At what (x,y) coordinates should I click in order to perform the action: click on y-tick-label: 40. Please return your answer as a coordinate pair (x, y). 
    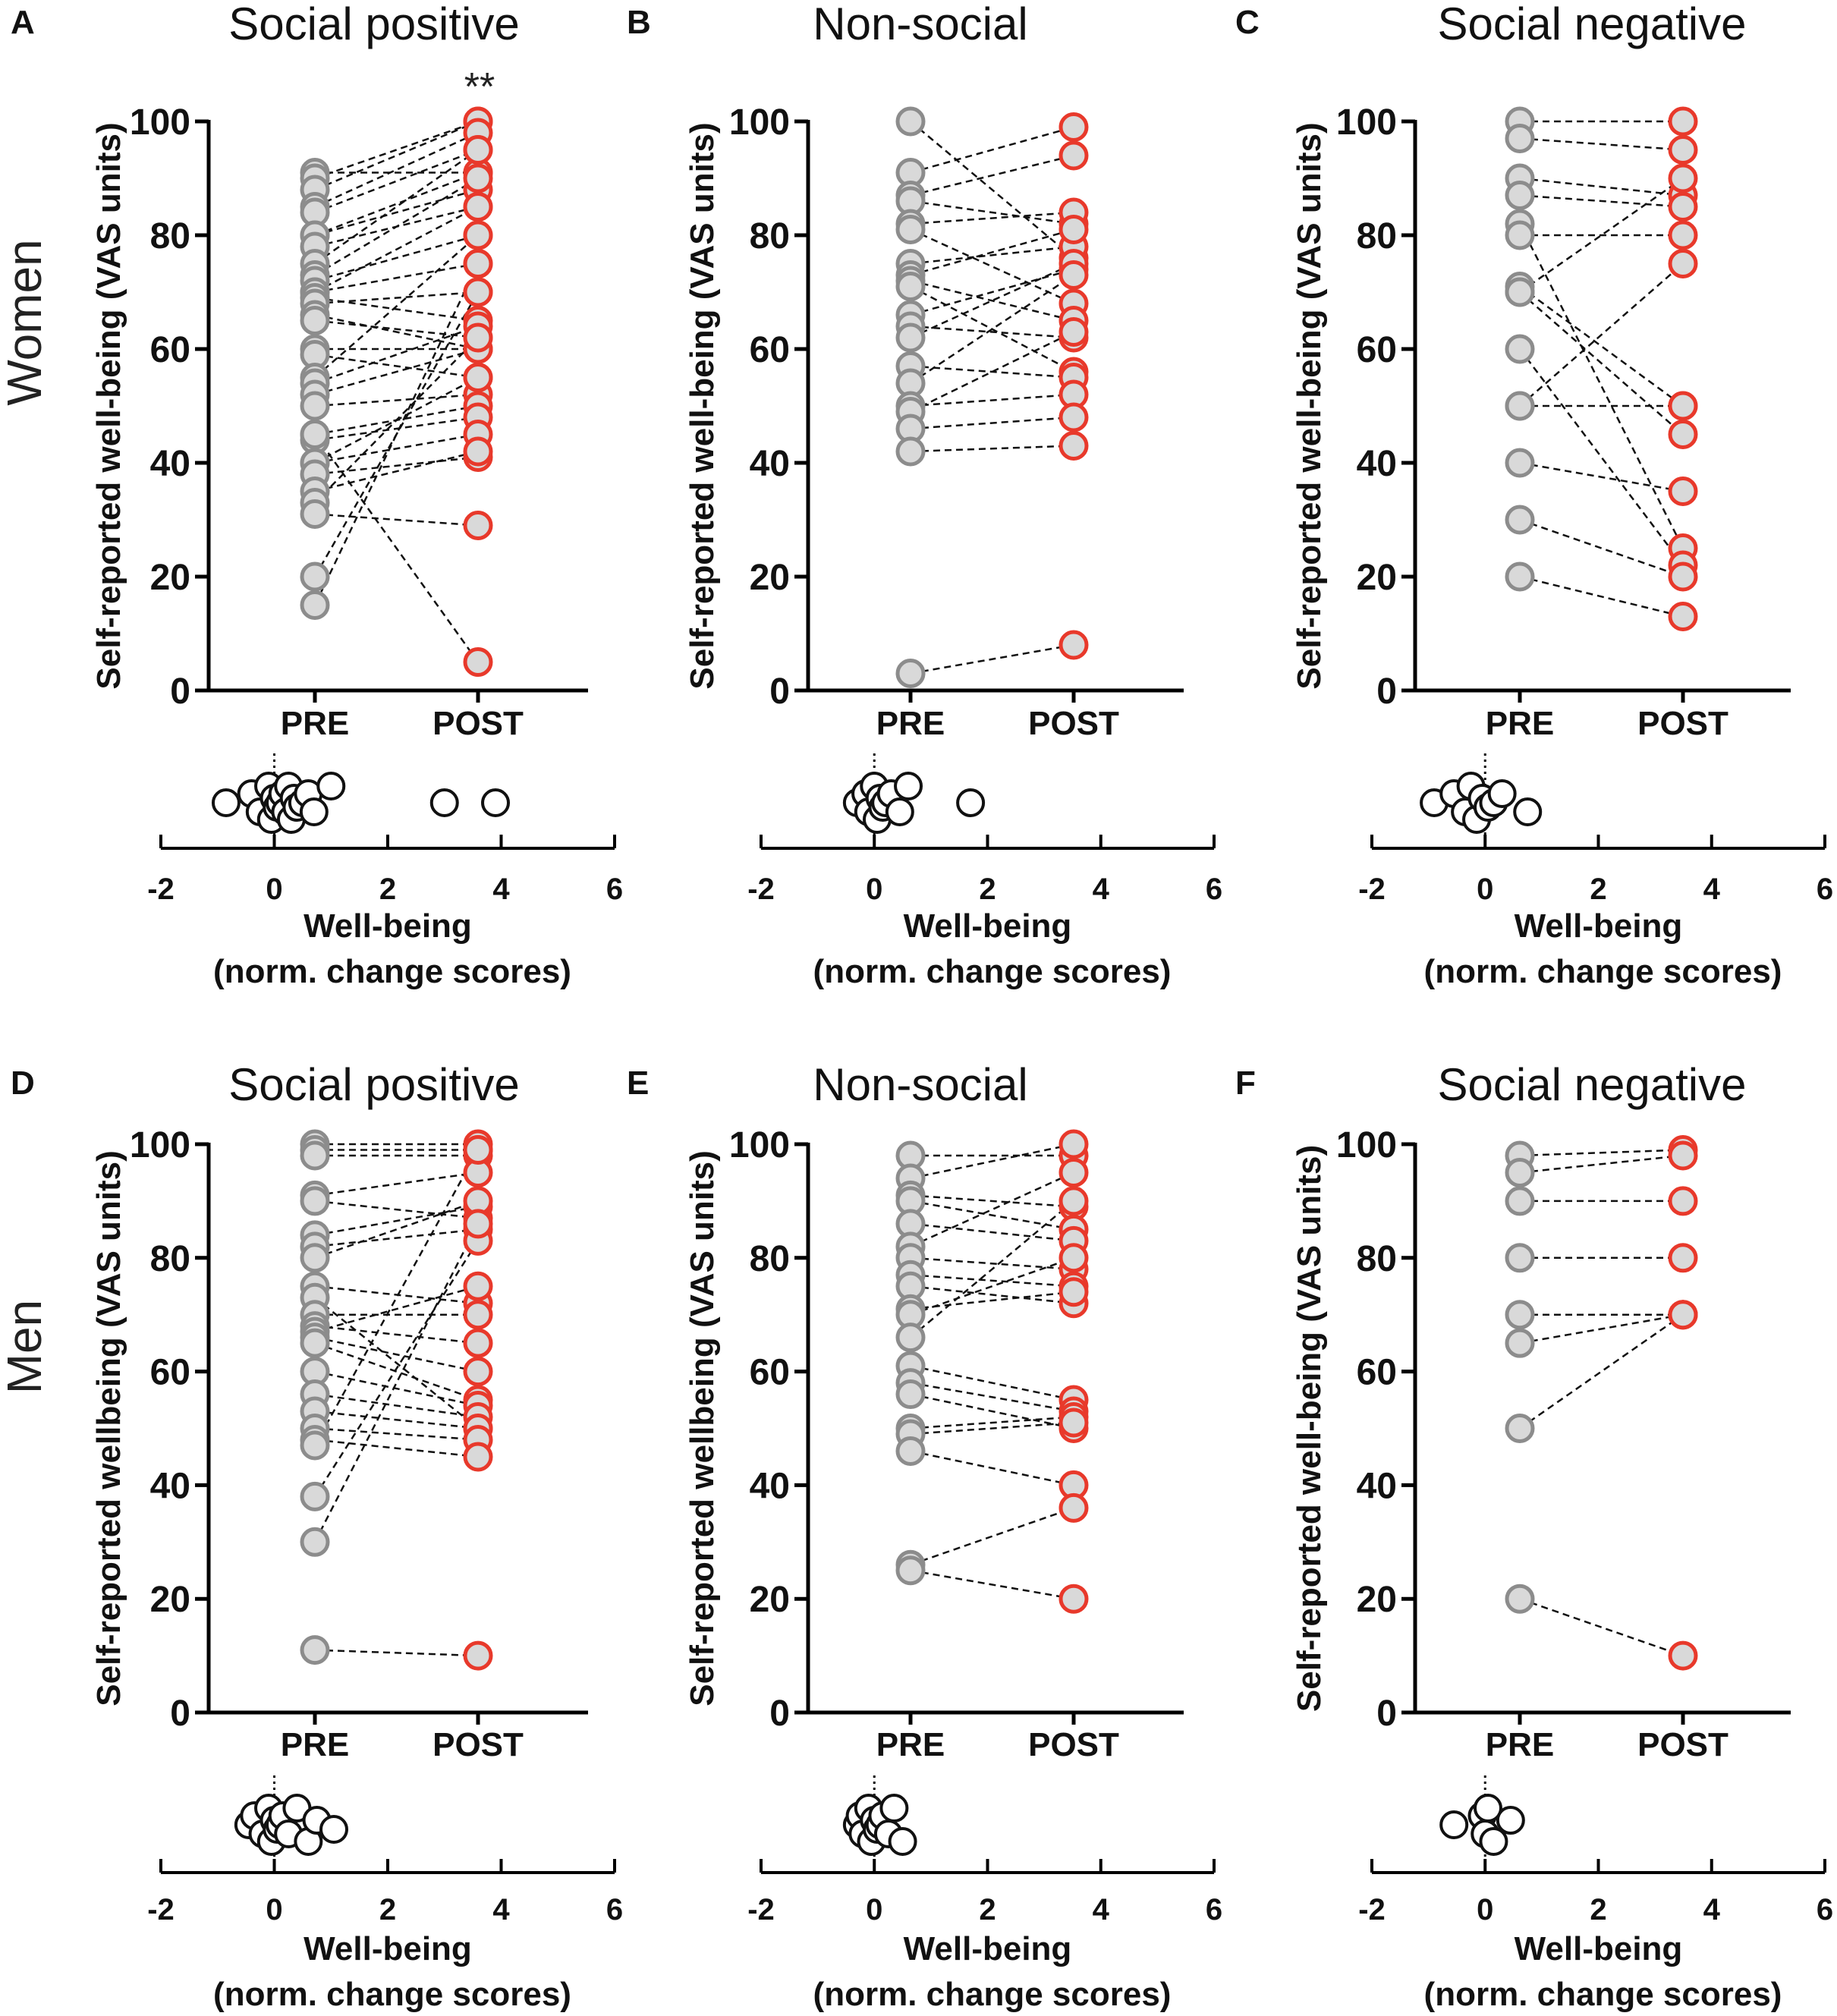
    Looking at the image, I should click on (170, 464).